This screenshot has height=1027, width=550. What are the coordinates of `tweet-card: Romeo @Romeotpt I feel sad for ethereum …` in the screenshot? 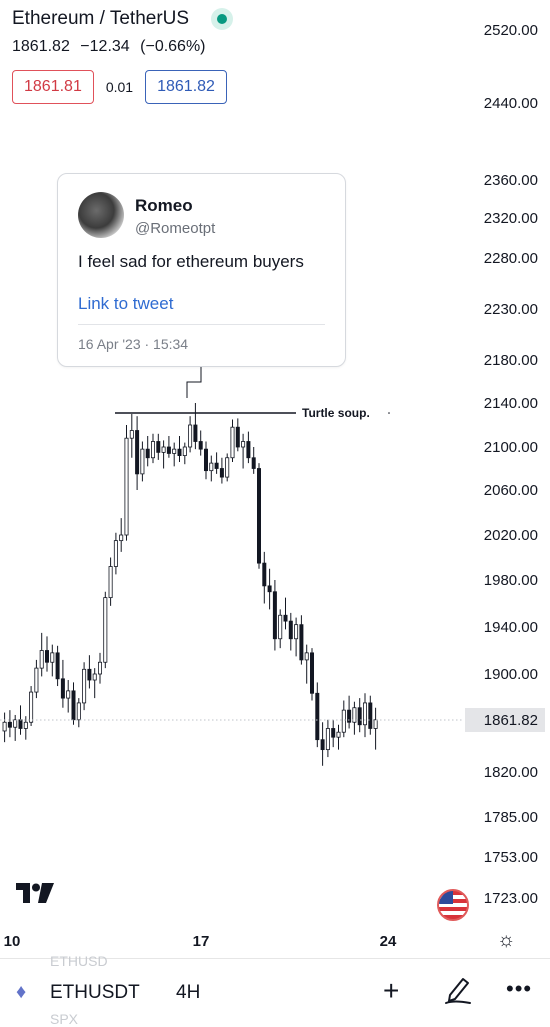 It's located at (201, 270).